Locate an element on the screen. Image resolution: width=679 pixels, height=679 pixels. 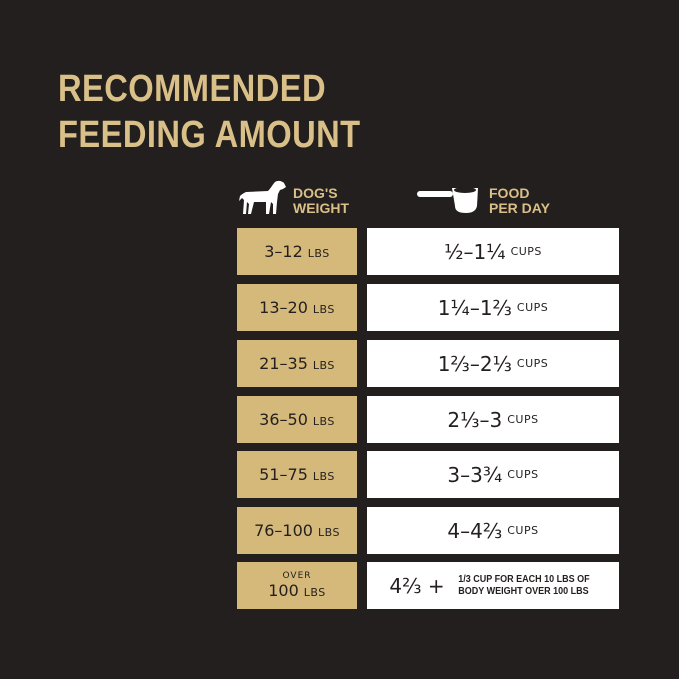
weight-cell: OVER 100 LBS is located at coordinates (297, 585).